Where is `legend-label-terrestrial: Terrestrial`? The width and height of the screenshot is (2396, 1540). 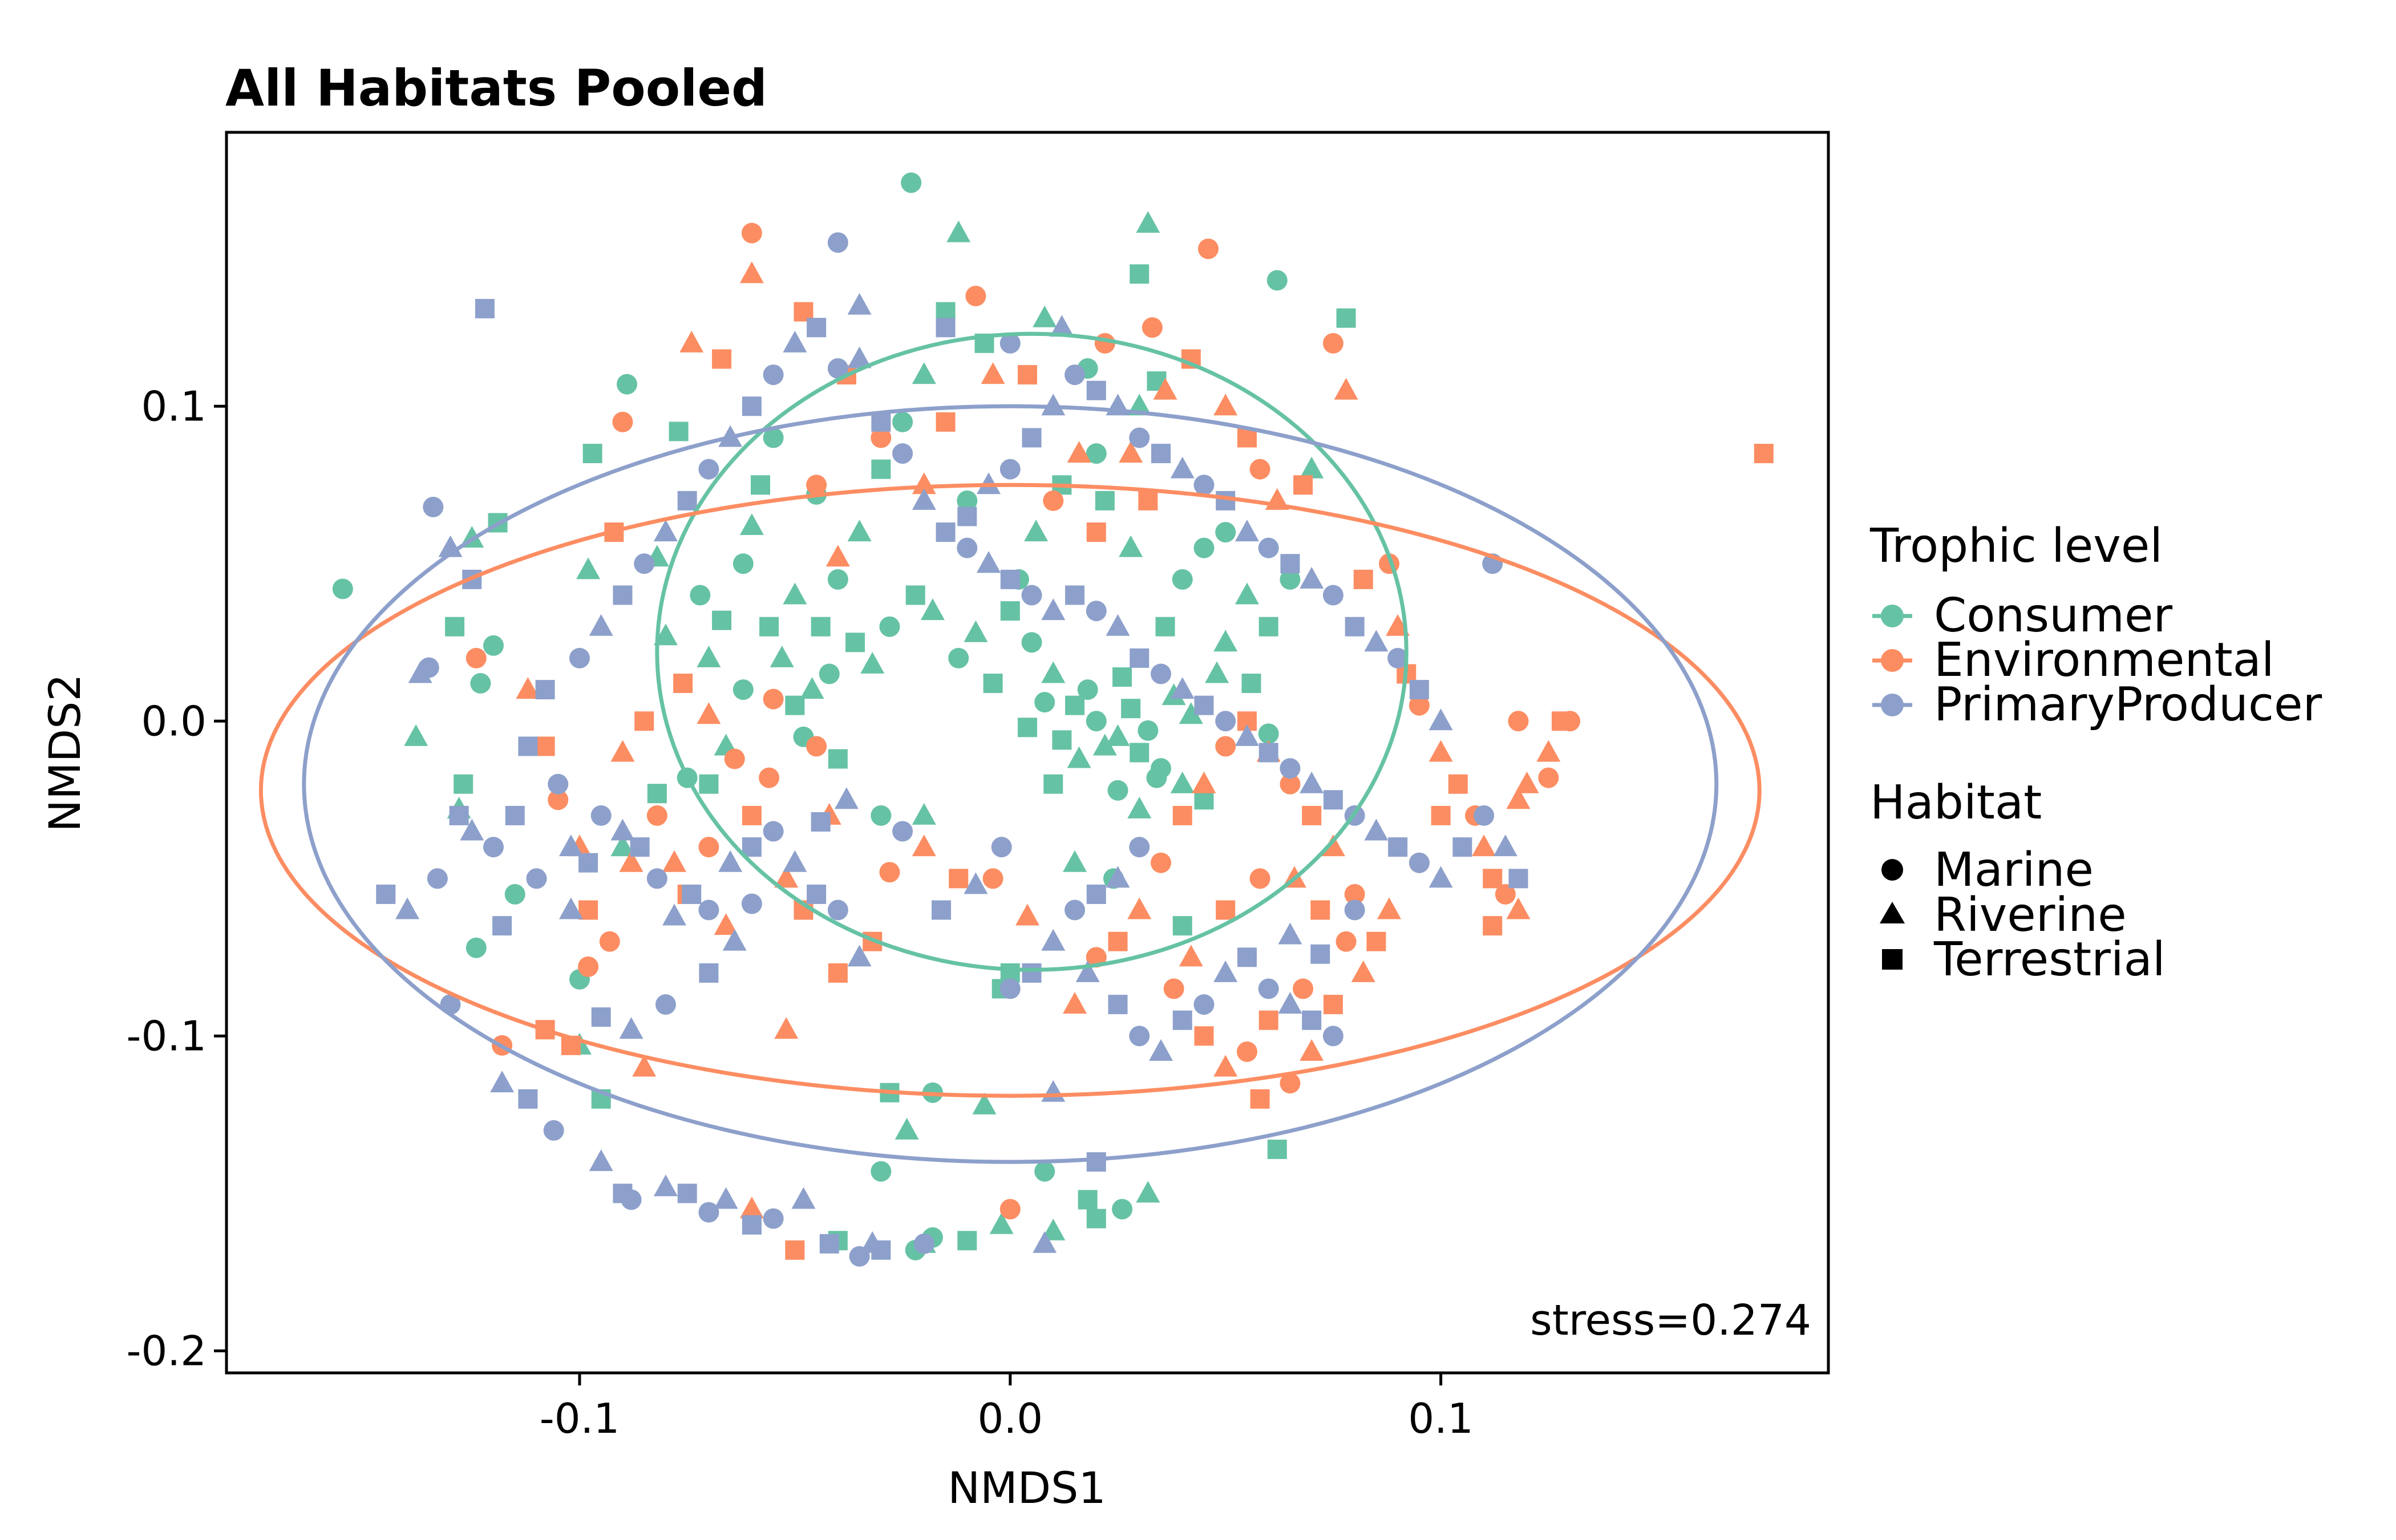 legend-label-terrestrial: Terrestrial is located at coordinates (2049, 960).